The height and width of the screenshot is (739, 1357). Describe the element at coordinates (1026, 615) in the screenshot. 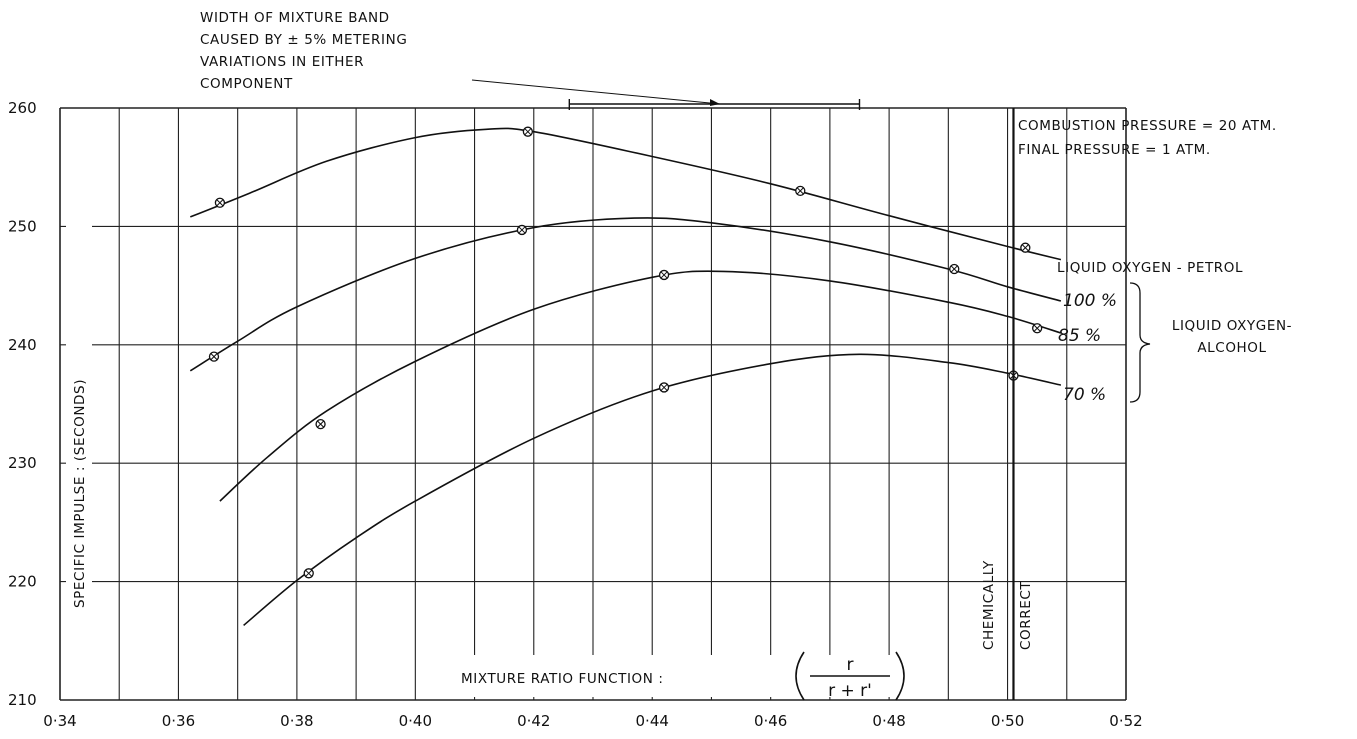

I see `chemically-correct-label-2: CORRECT` at that location.